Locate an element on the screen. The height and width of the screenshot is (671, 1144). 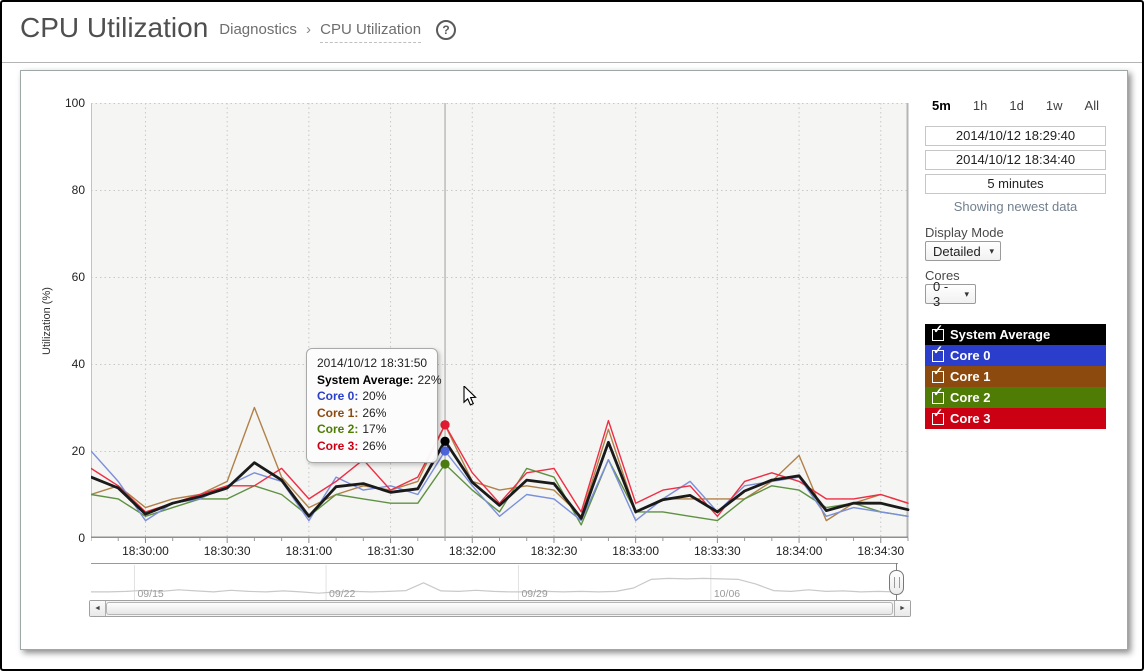
range-1d: 1d is located at coordinates (1016, 105).